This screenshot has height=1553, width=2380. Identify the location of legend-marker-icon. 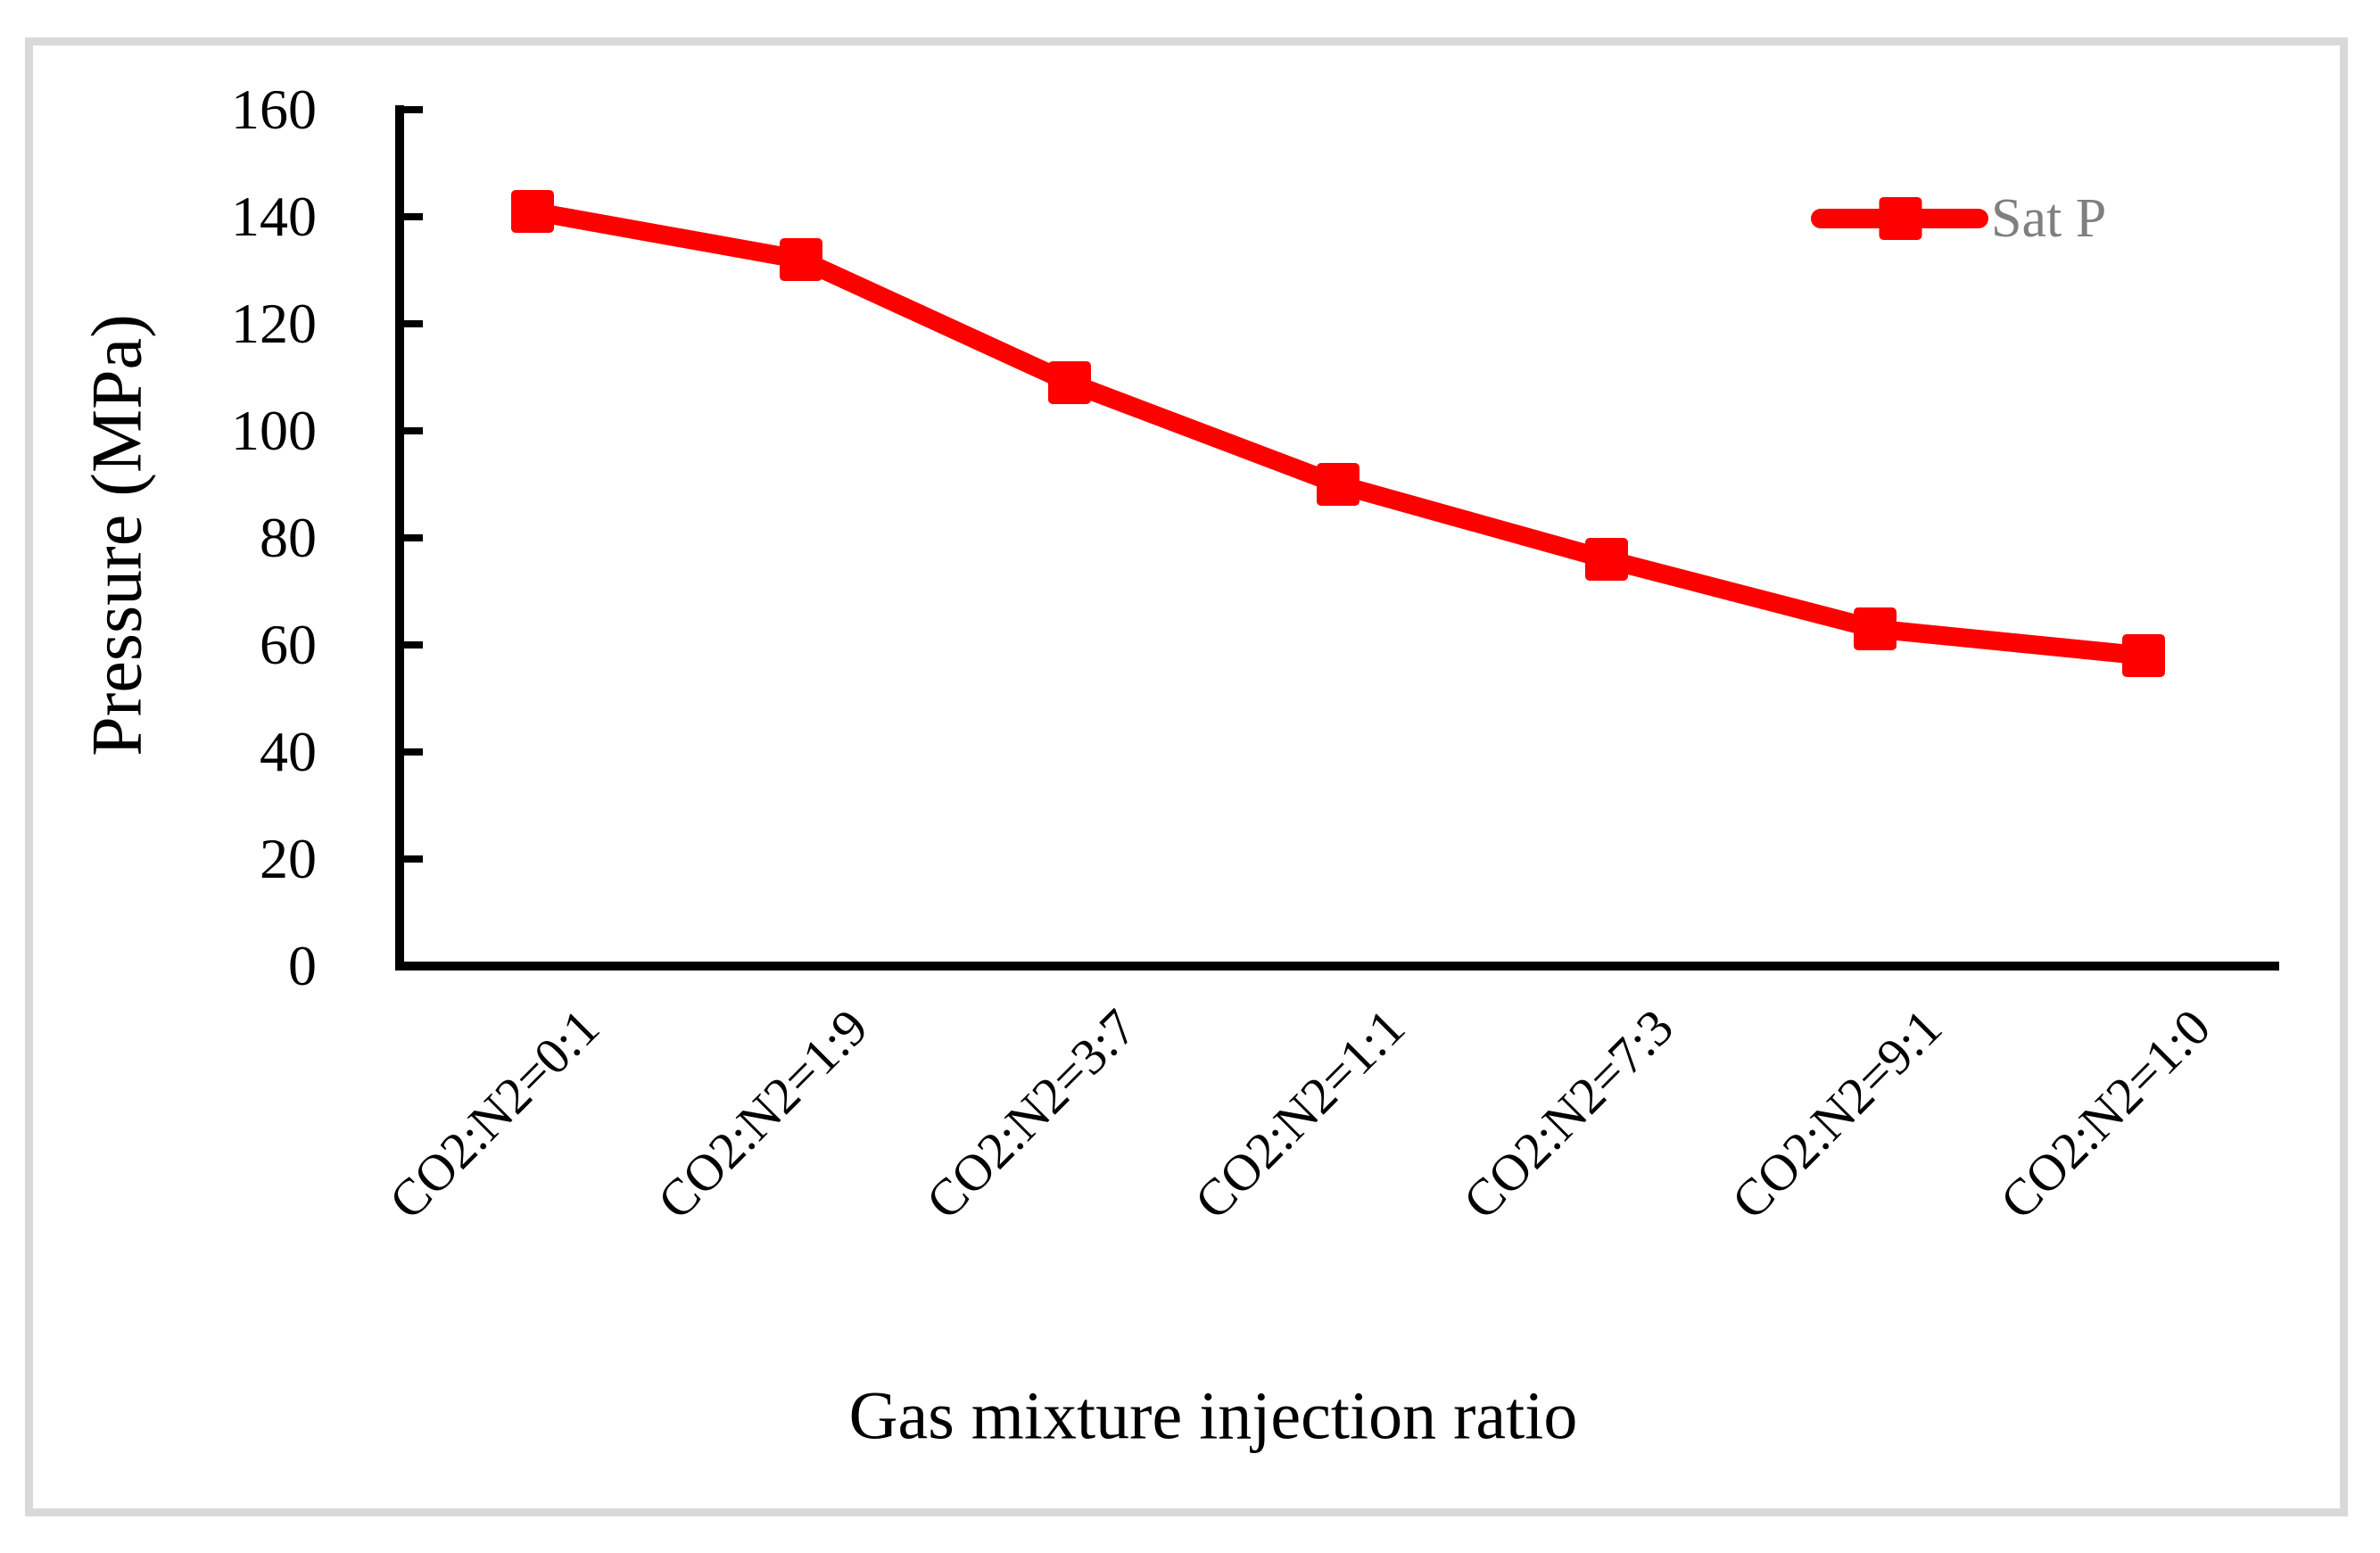
(1900, 218).